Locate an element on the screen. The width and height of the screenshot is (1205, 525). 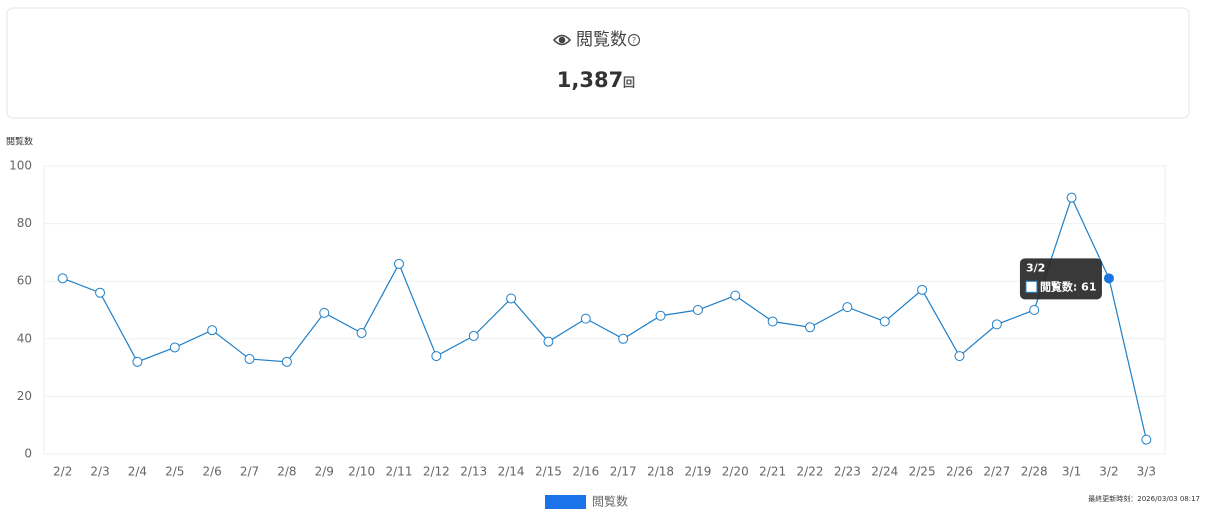
x-tick-label: 2/22 is located at coordinates (810, 472).